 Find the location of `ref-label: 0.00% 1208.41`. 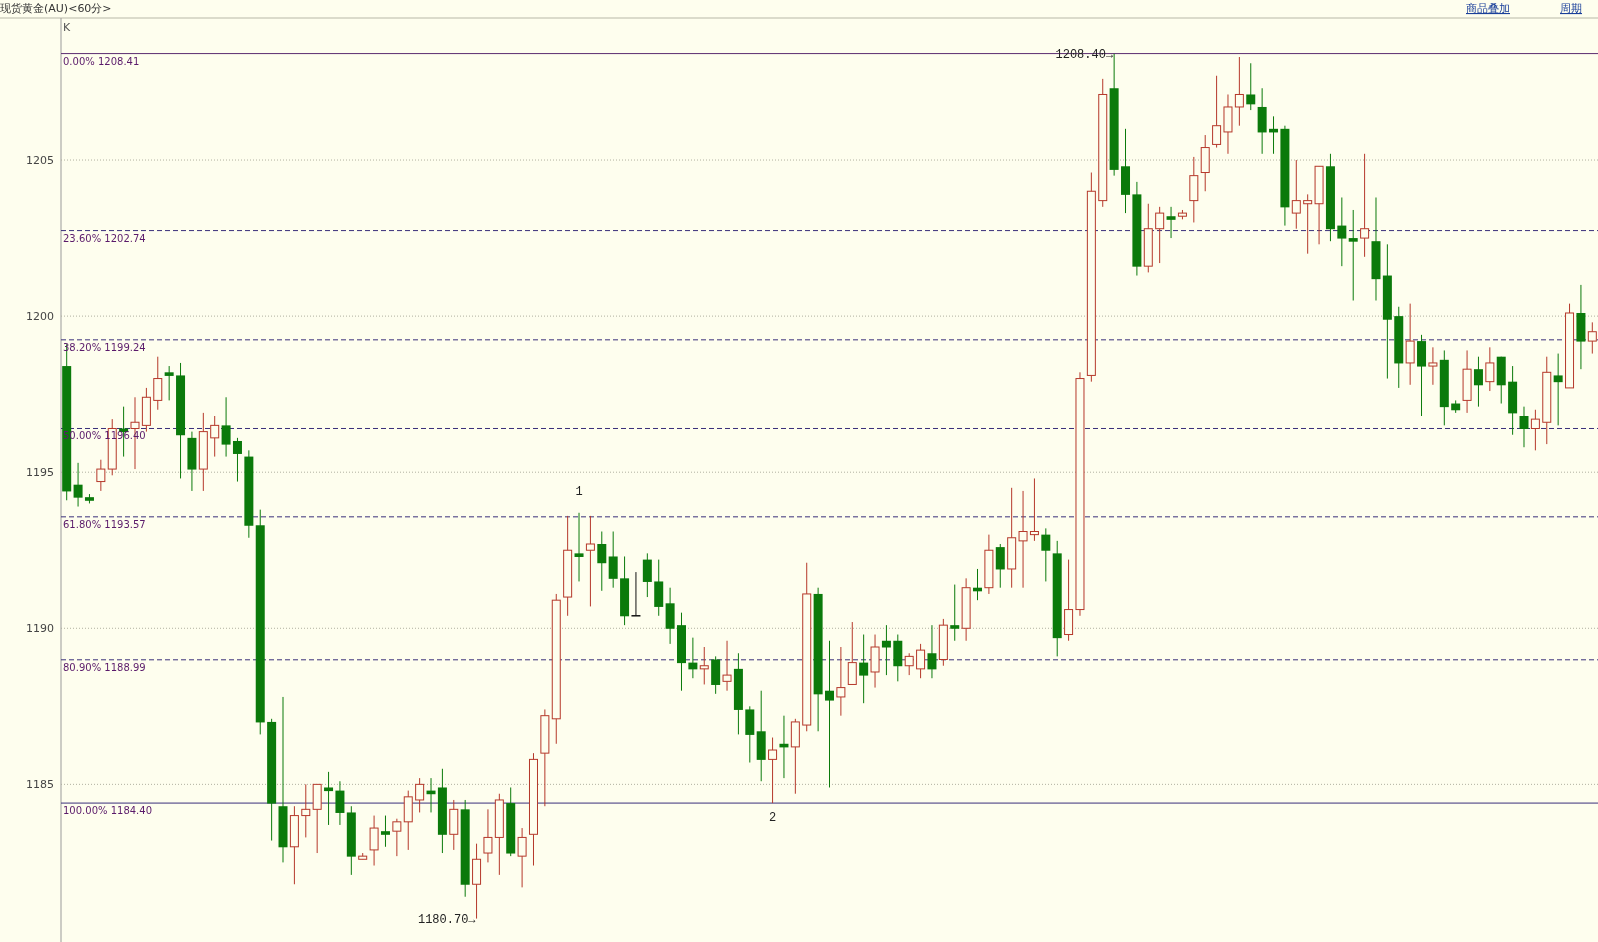

ref-label: 0.00% 1208.41 is located at coordinates (101, 61).